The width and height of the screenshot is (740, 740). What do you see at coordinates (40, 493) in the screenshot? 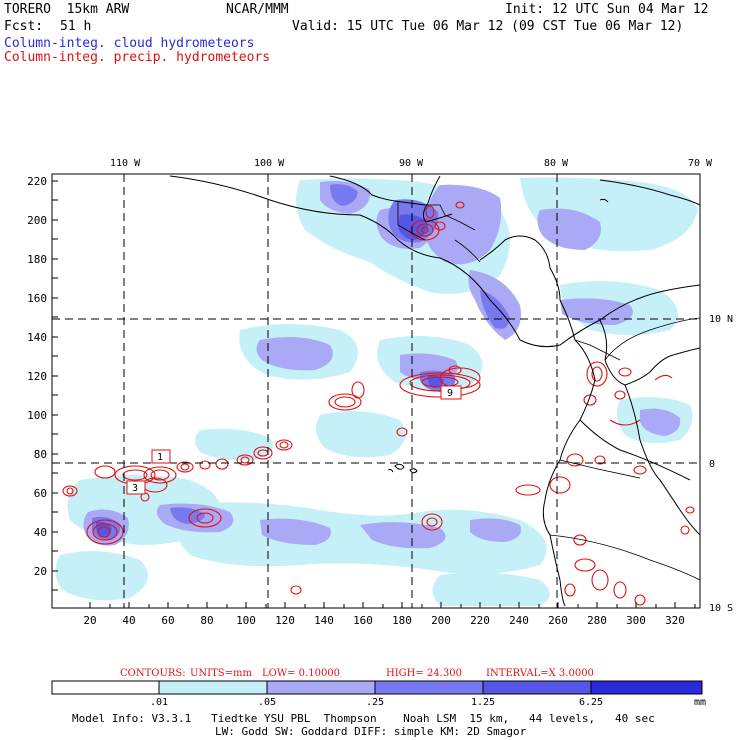
I see `y-tick-label: 60` at bounding box center [40, 493].